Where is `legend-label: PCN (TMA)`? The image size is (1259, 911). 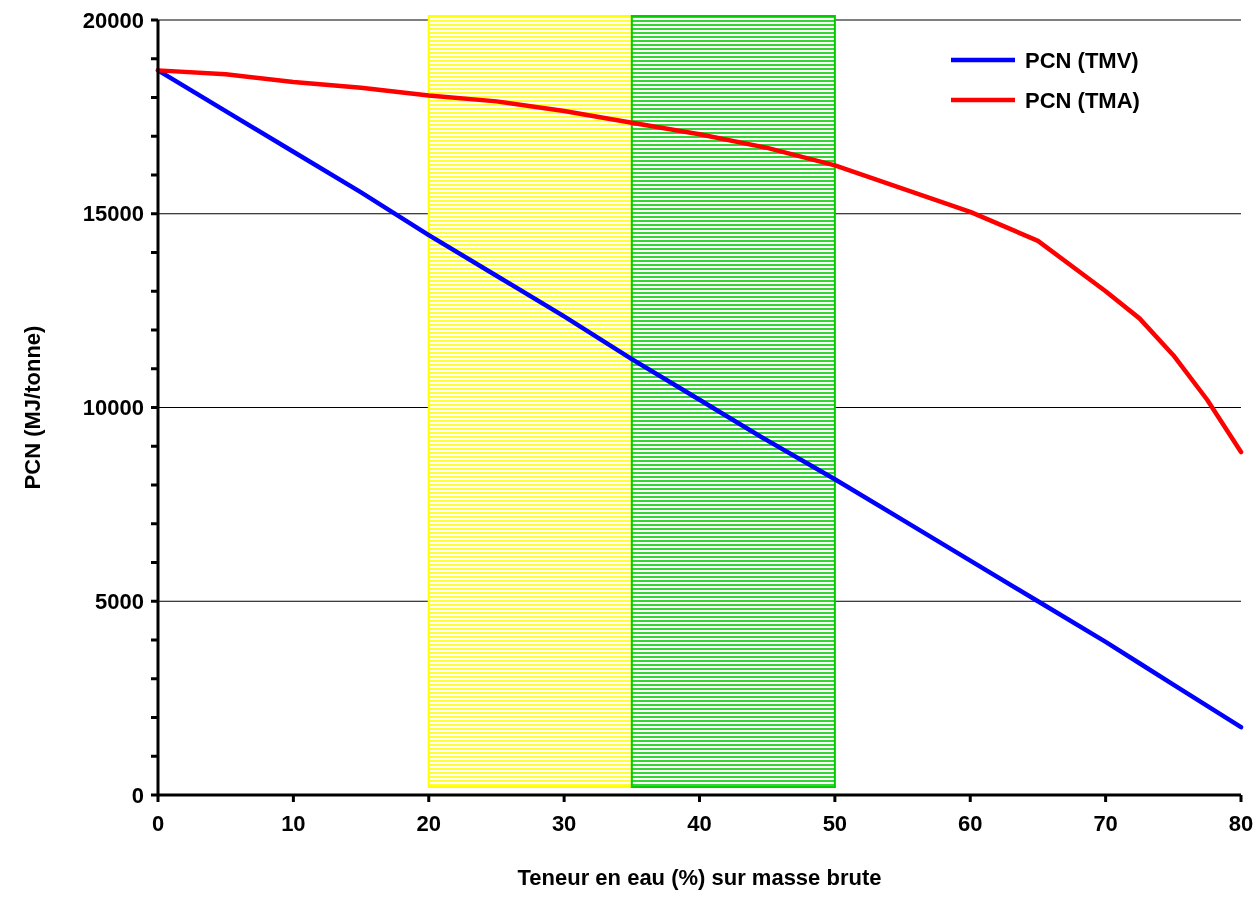 legend-label: PCN (TMA) is located at coordinates (1082, 100).